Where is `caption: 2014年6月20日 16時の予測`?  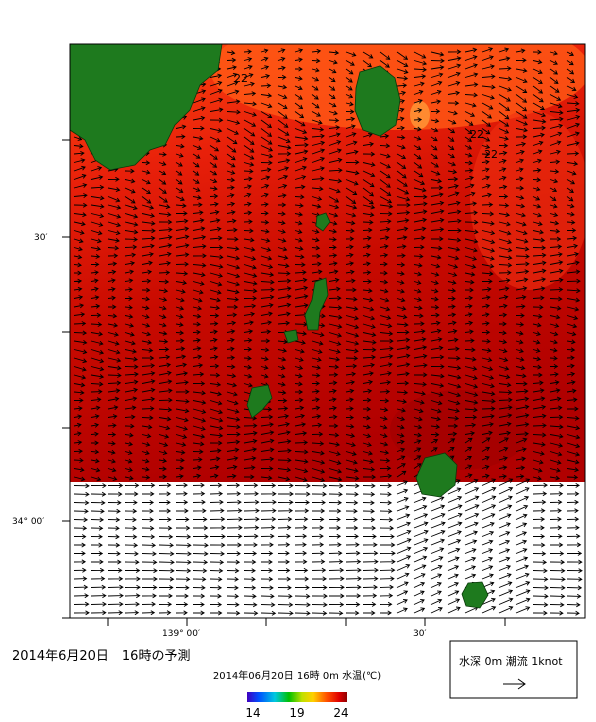 caption: 2014年6月20日 16時の予測 is located at coordinates (101, 656).